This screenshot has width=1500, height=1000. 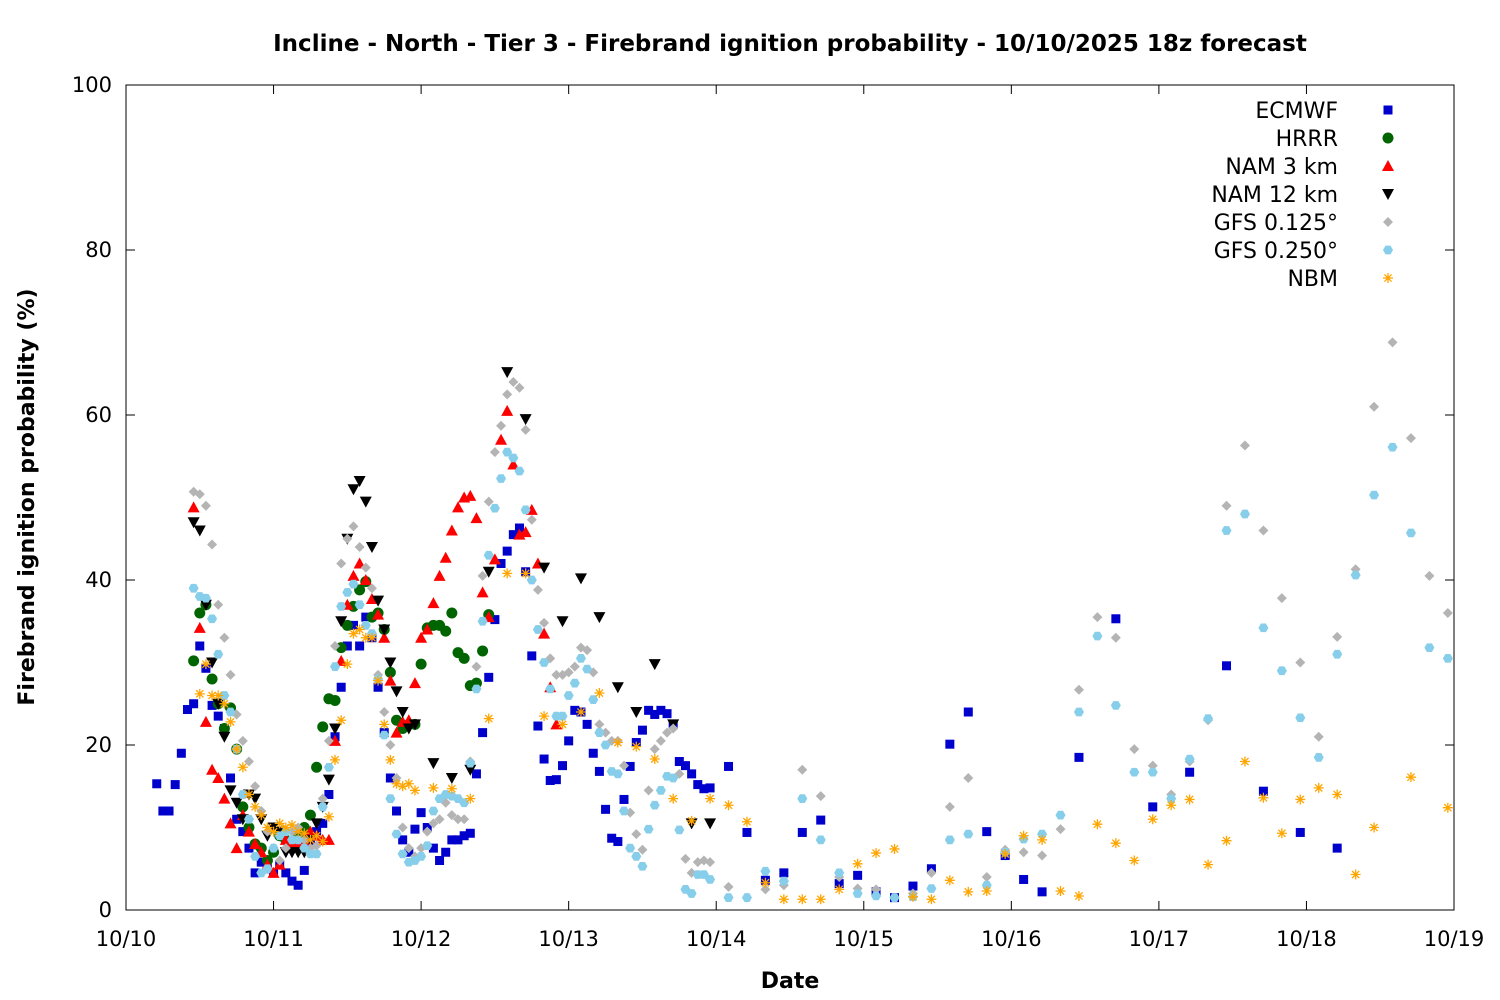 I want to click on x-tick-label: 10/18, so click(x=1306, y=939).